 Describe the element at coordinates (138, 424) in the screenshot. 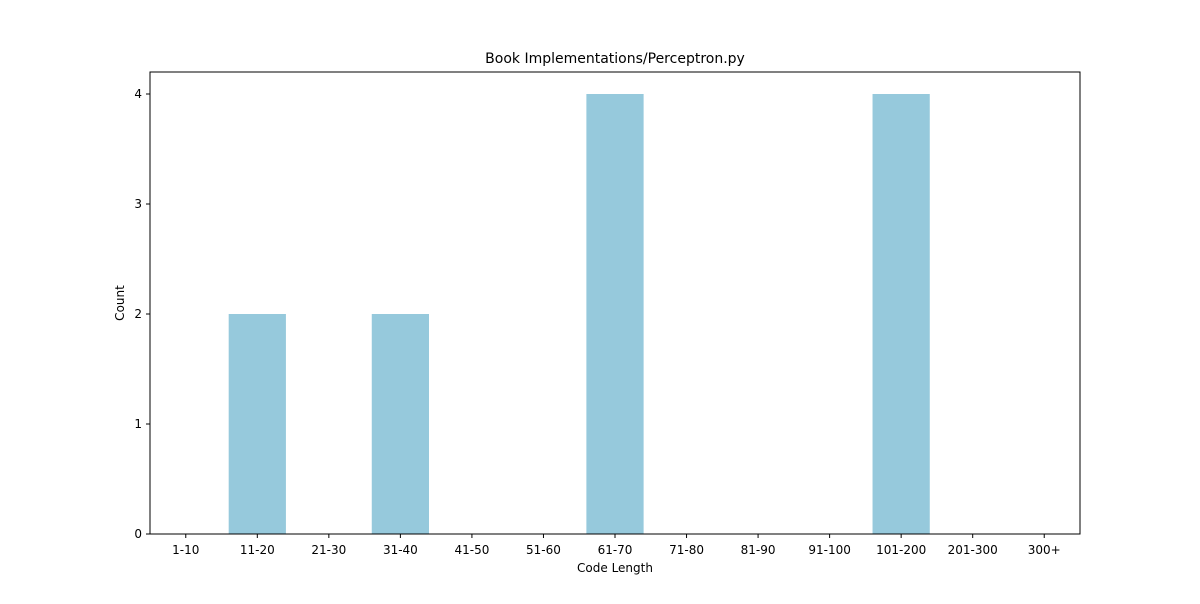

I see `y-tick-label: 1` at that location.